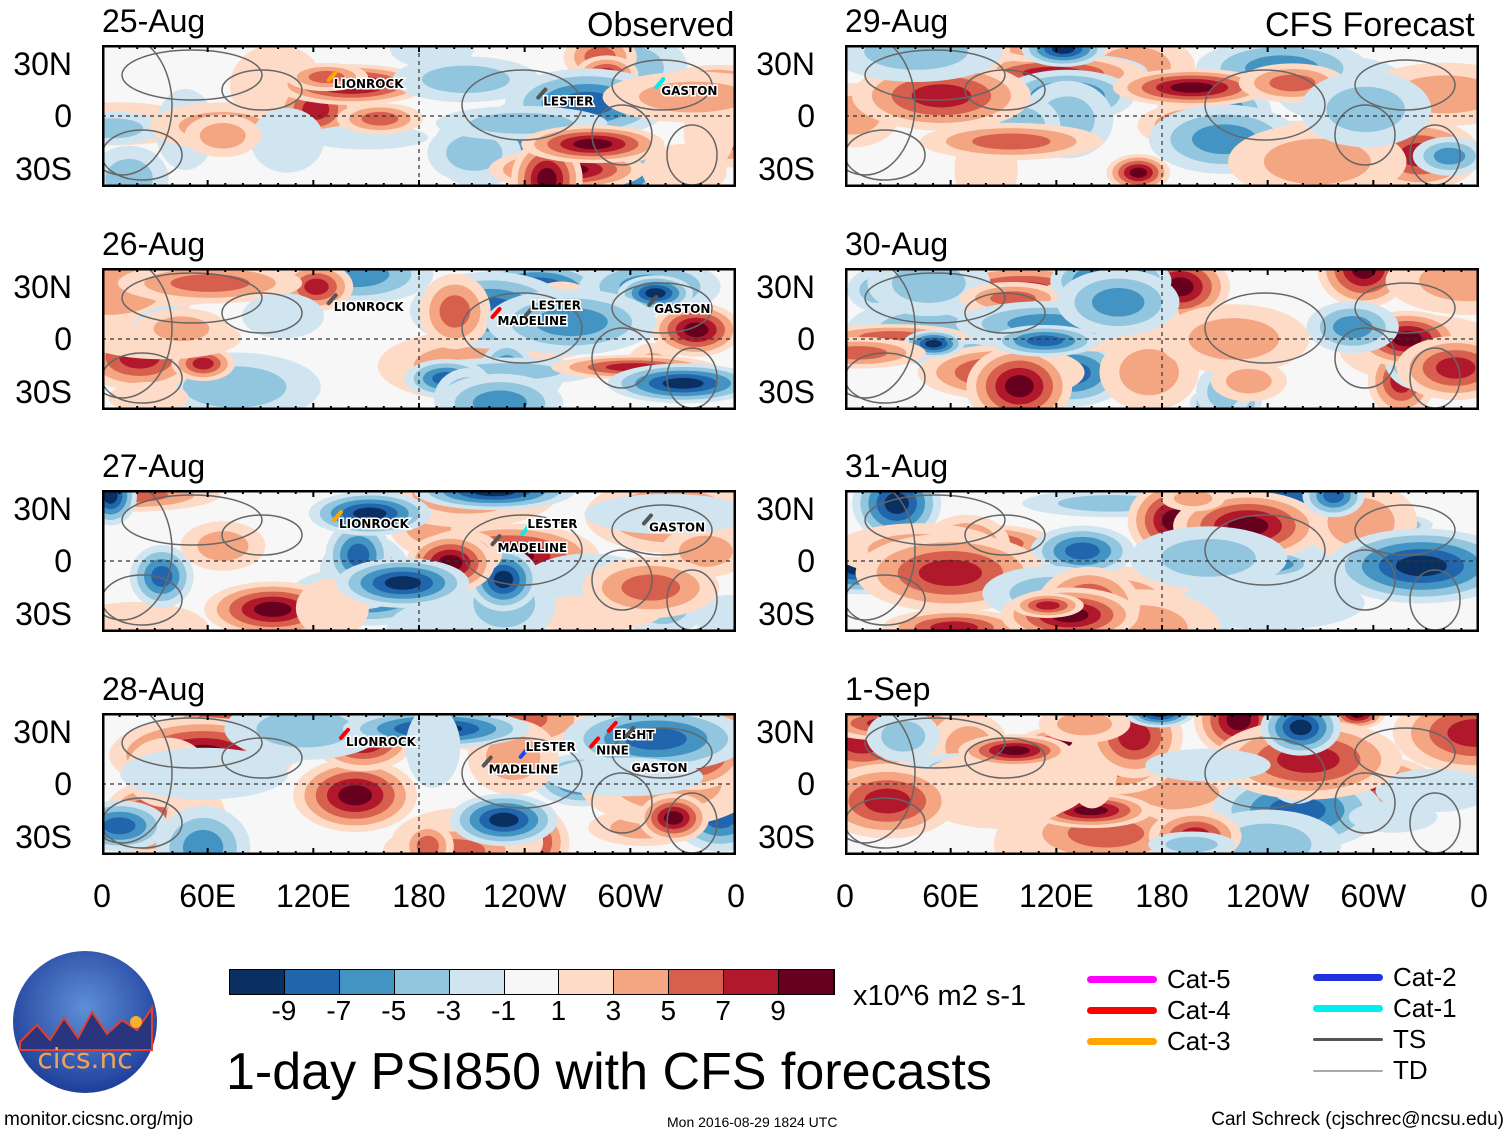 The height and width of the screenshot is (1137, 1510). What do you see at coordinates (419, 116) in the screenshot?
I see `map-panel-25-Aug: LIONROCK LESTER GASTON` at bounding box center [419, 116].